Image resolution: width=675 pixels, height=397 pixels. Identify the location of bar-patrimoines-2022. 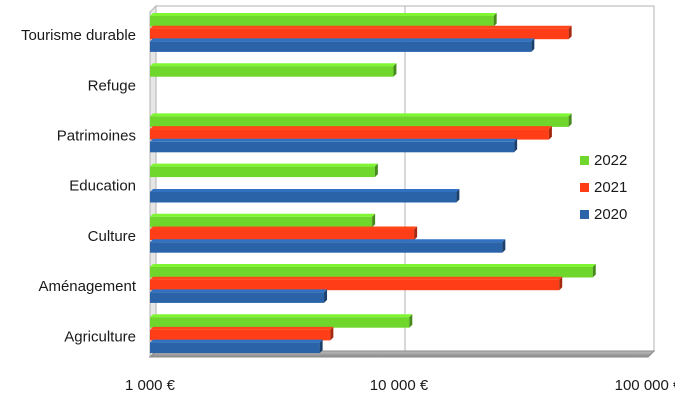
(361, 120).